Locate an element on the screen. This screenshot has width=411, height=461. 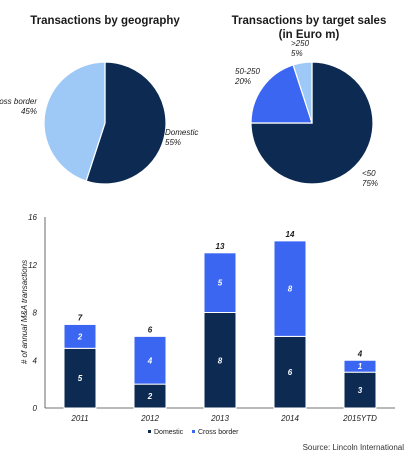
bar-total-2015YTD: 4 is located at coordinates (360, 353).